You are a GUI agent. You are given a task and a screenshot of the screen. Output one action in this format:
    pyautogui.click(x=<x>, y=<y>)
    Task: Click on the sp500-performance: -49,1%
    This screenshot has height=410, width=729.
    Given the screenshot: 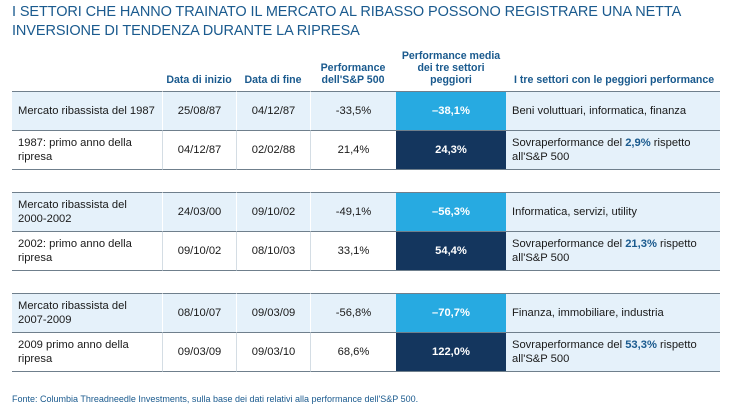 What is the action you would take?
    pyautogui.click(x=353, y=211)
    